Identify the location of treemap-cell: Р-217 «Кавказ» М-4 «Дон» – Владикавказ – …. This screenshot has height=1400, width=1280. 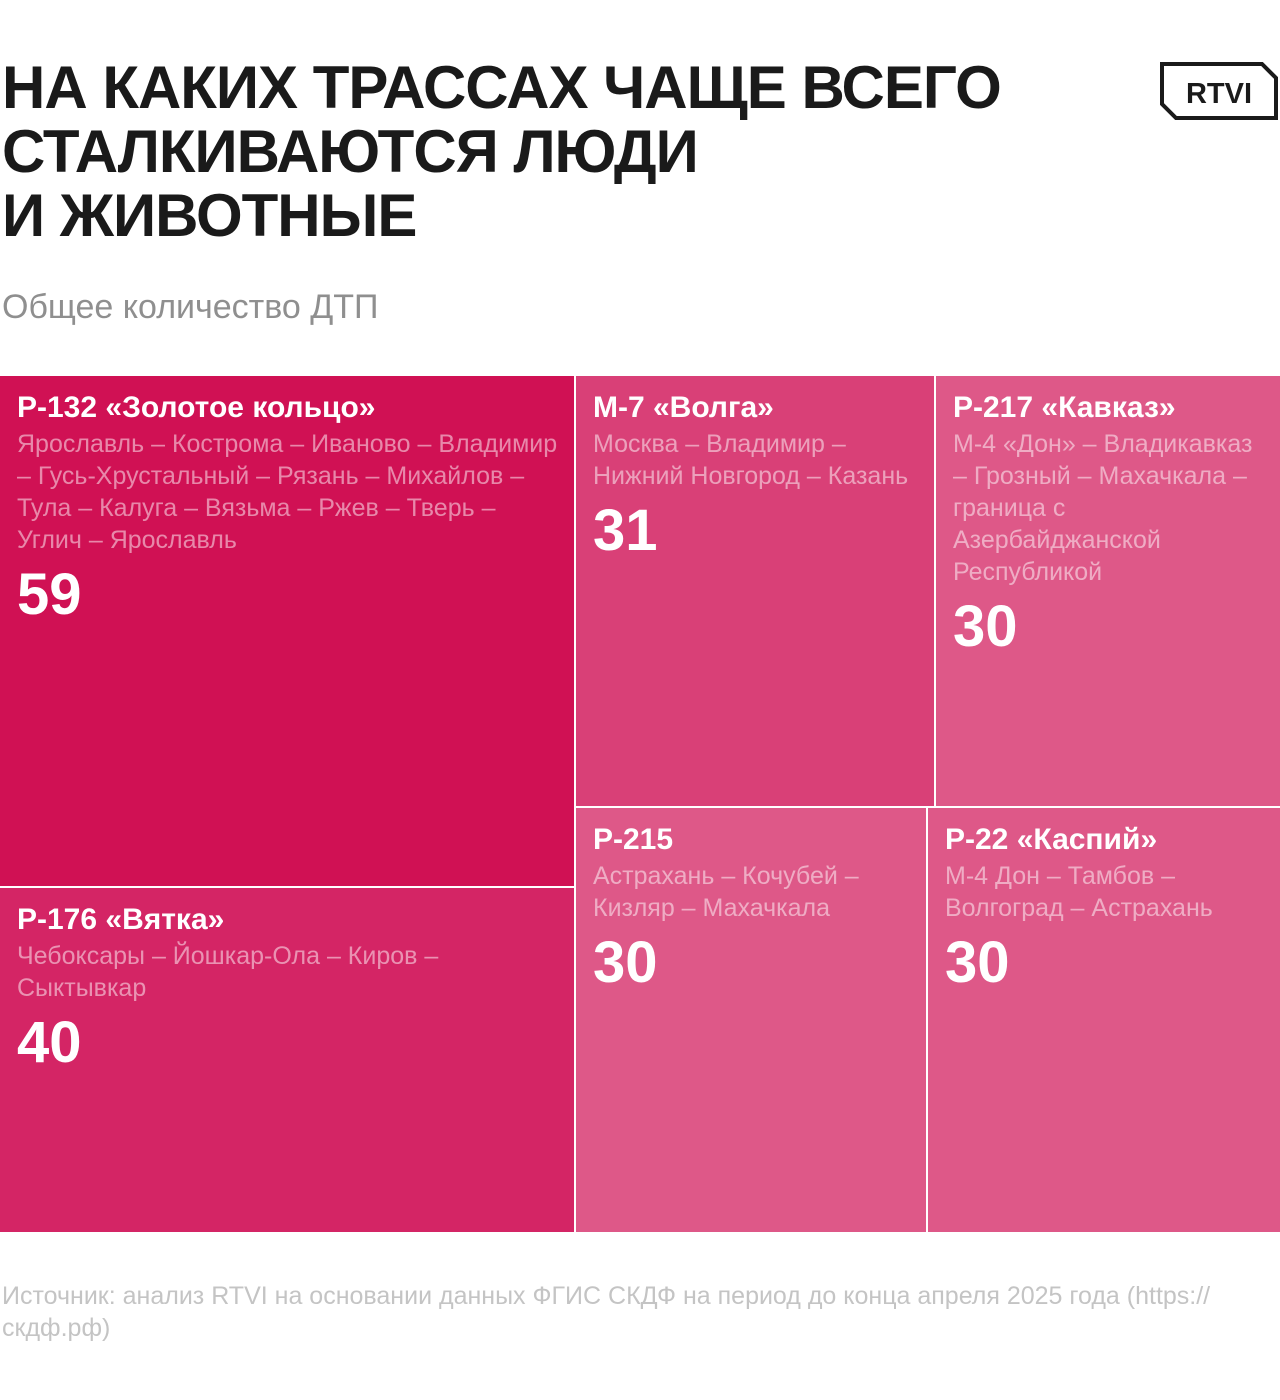
(1108, 591).